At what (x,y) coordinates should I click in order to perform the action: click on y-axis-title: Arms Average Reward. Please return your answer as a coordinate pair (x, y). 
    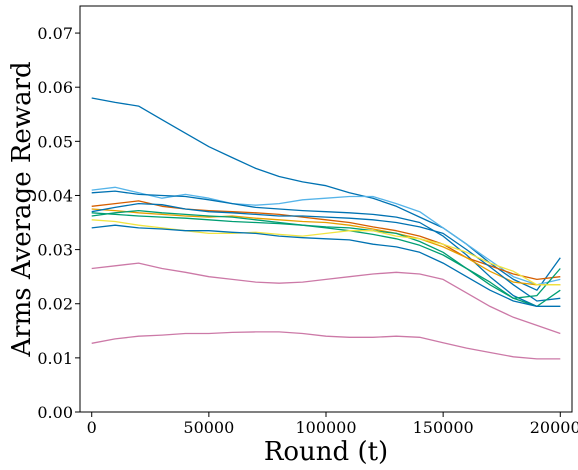
    Looking at the image, I should click on (22, 209).